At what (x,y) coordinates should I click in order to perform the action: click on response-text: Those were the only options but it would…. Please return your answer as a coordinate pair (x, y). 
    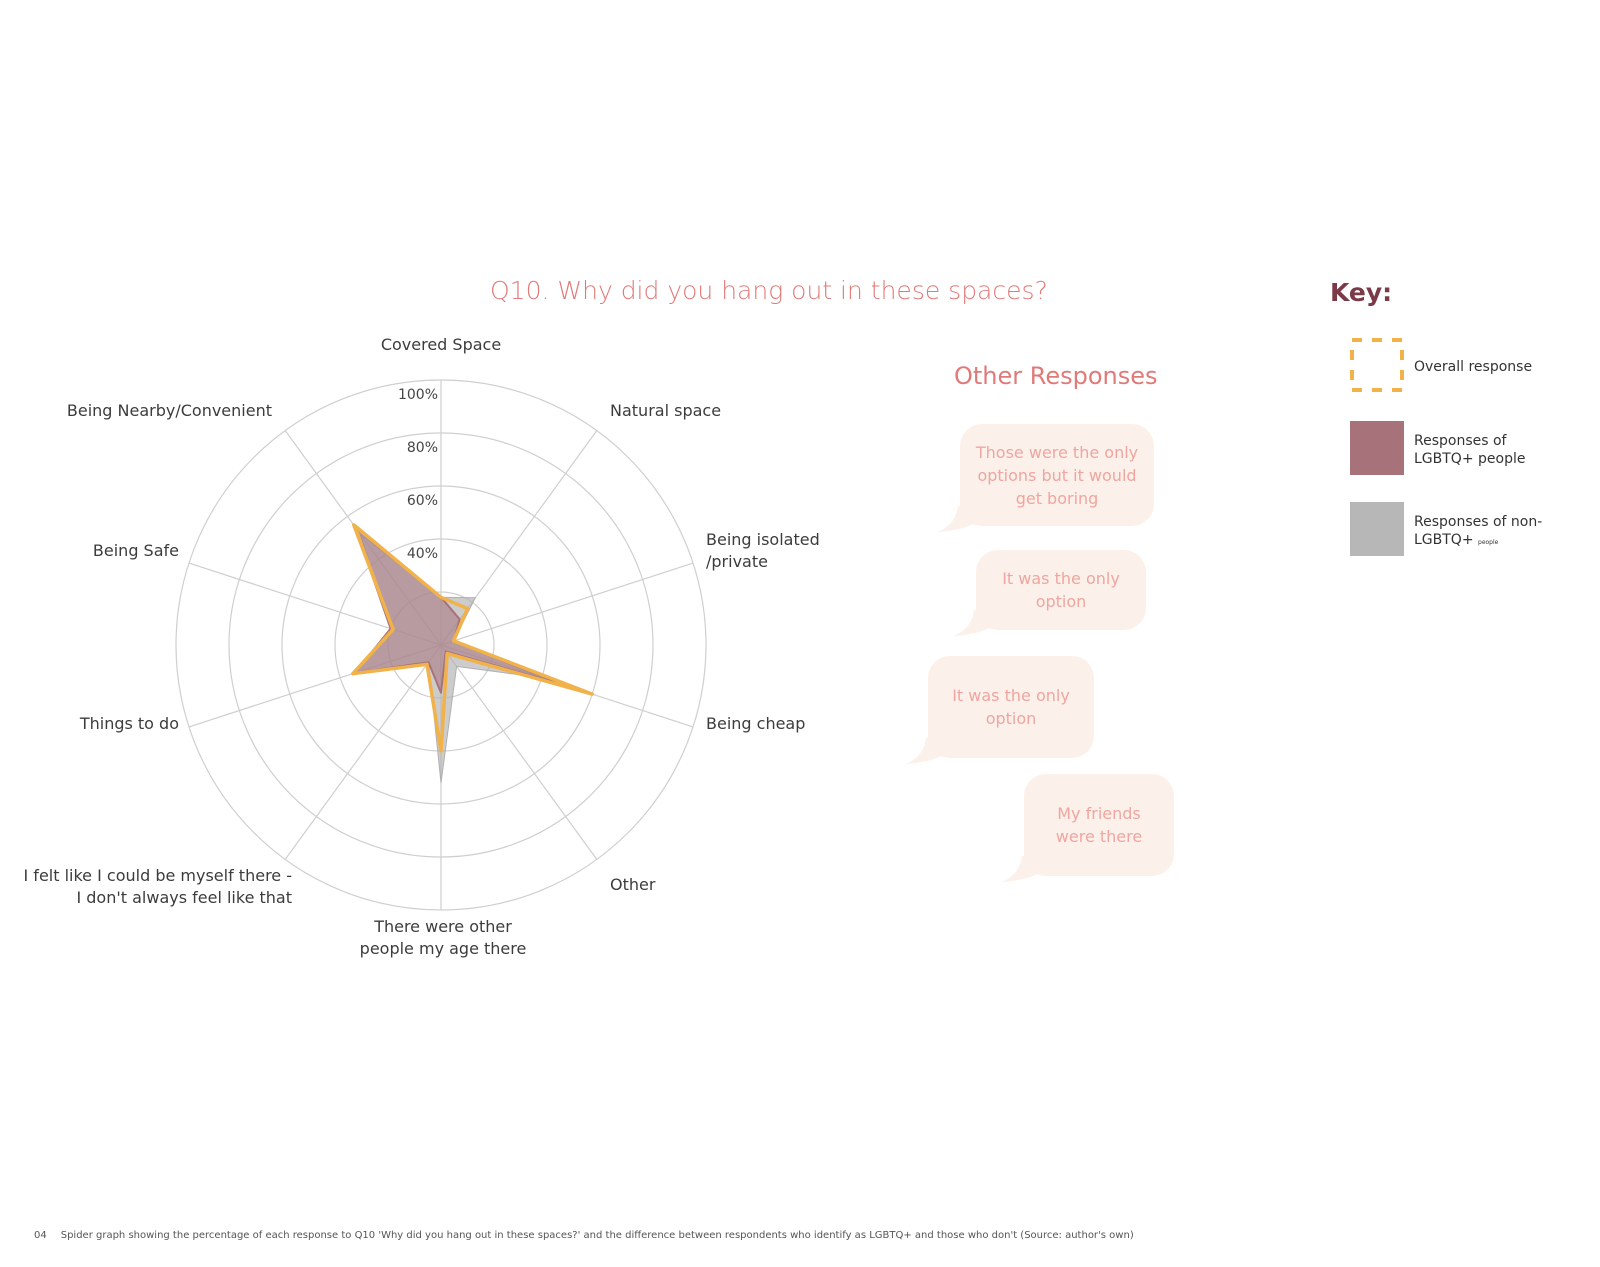
    Looking at the image, I should click on (1057, 475).